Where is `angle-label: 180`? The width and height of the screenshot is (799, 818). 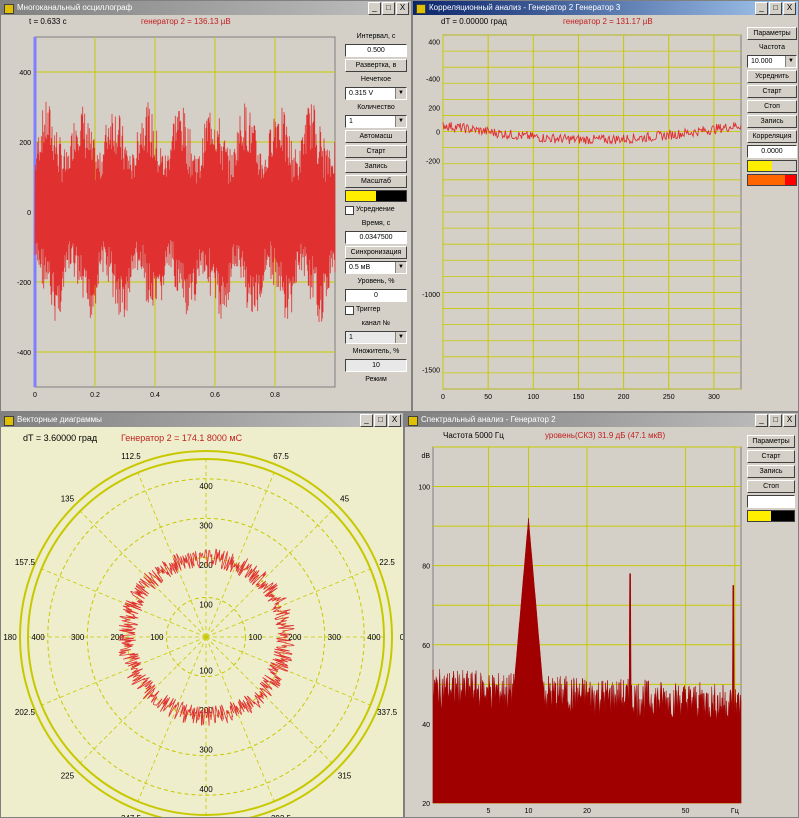
angle-label: 180 is located at coordinates (10, 637).